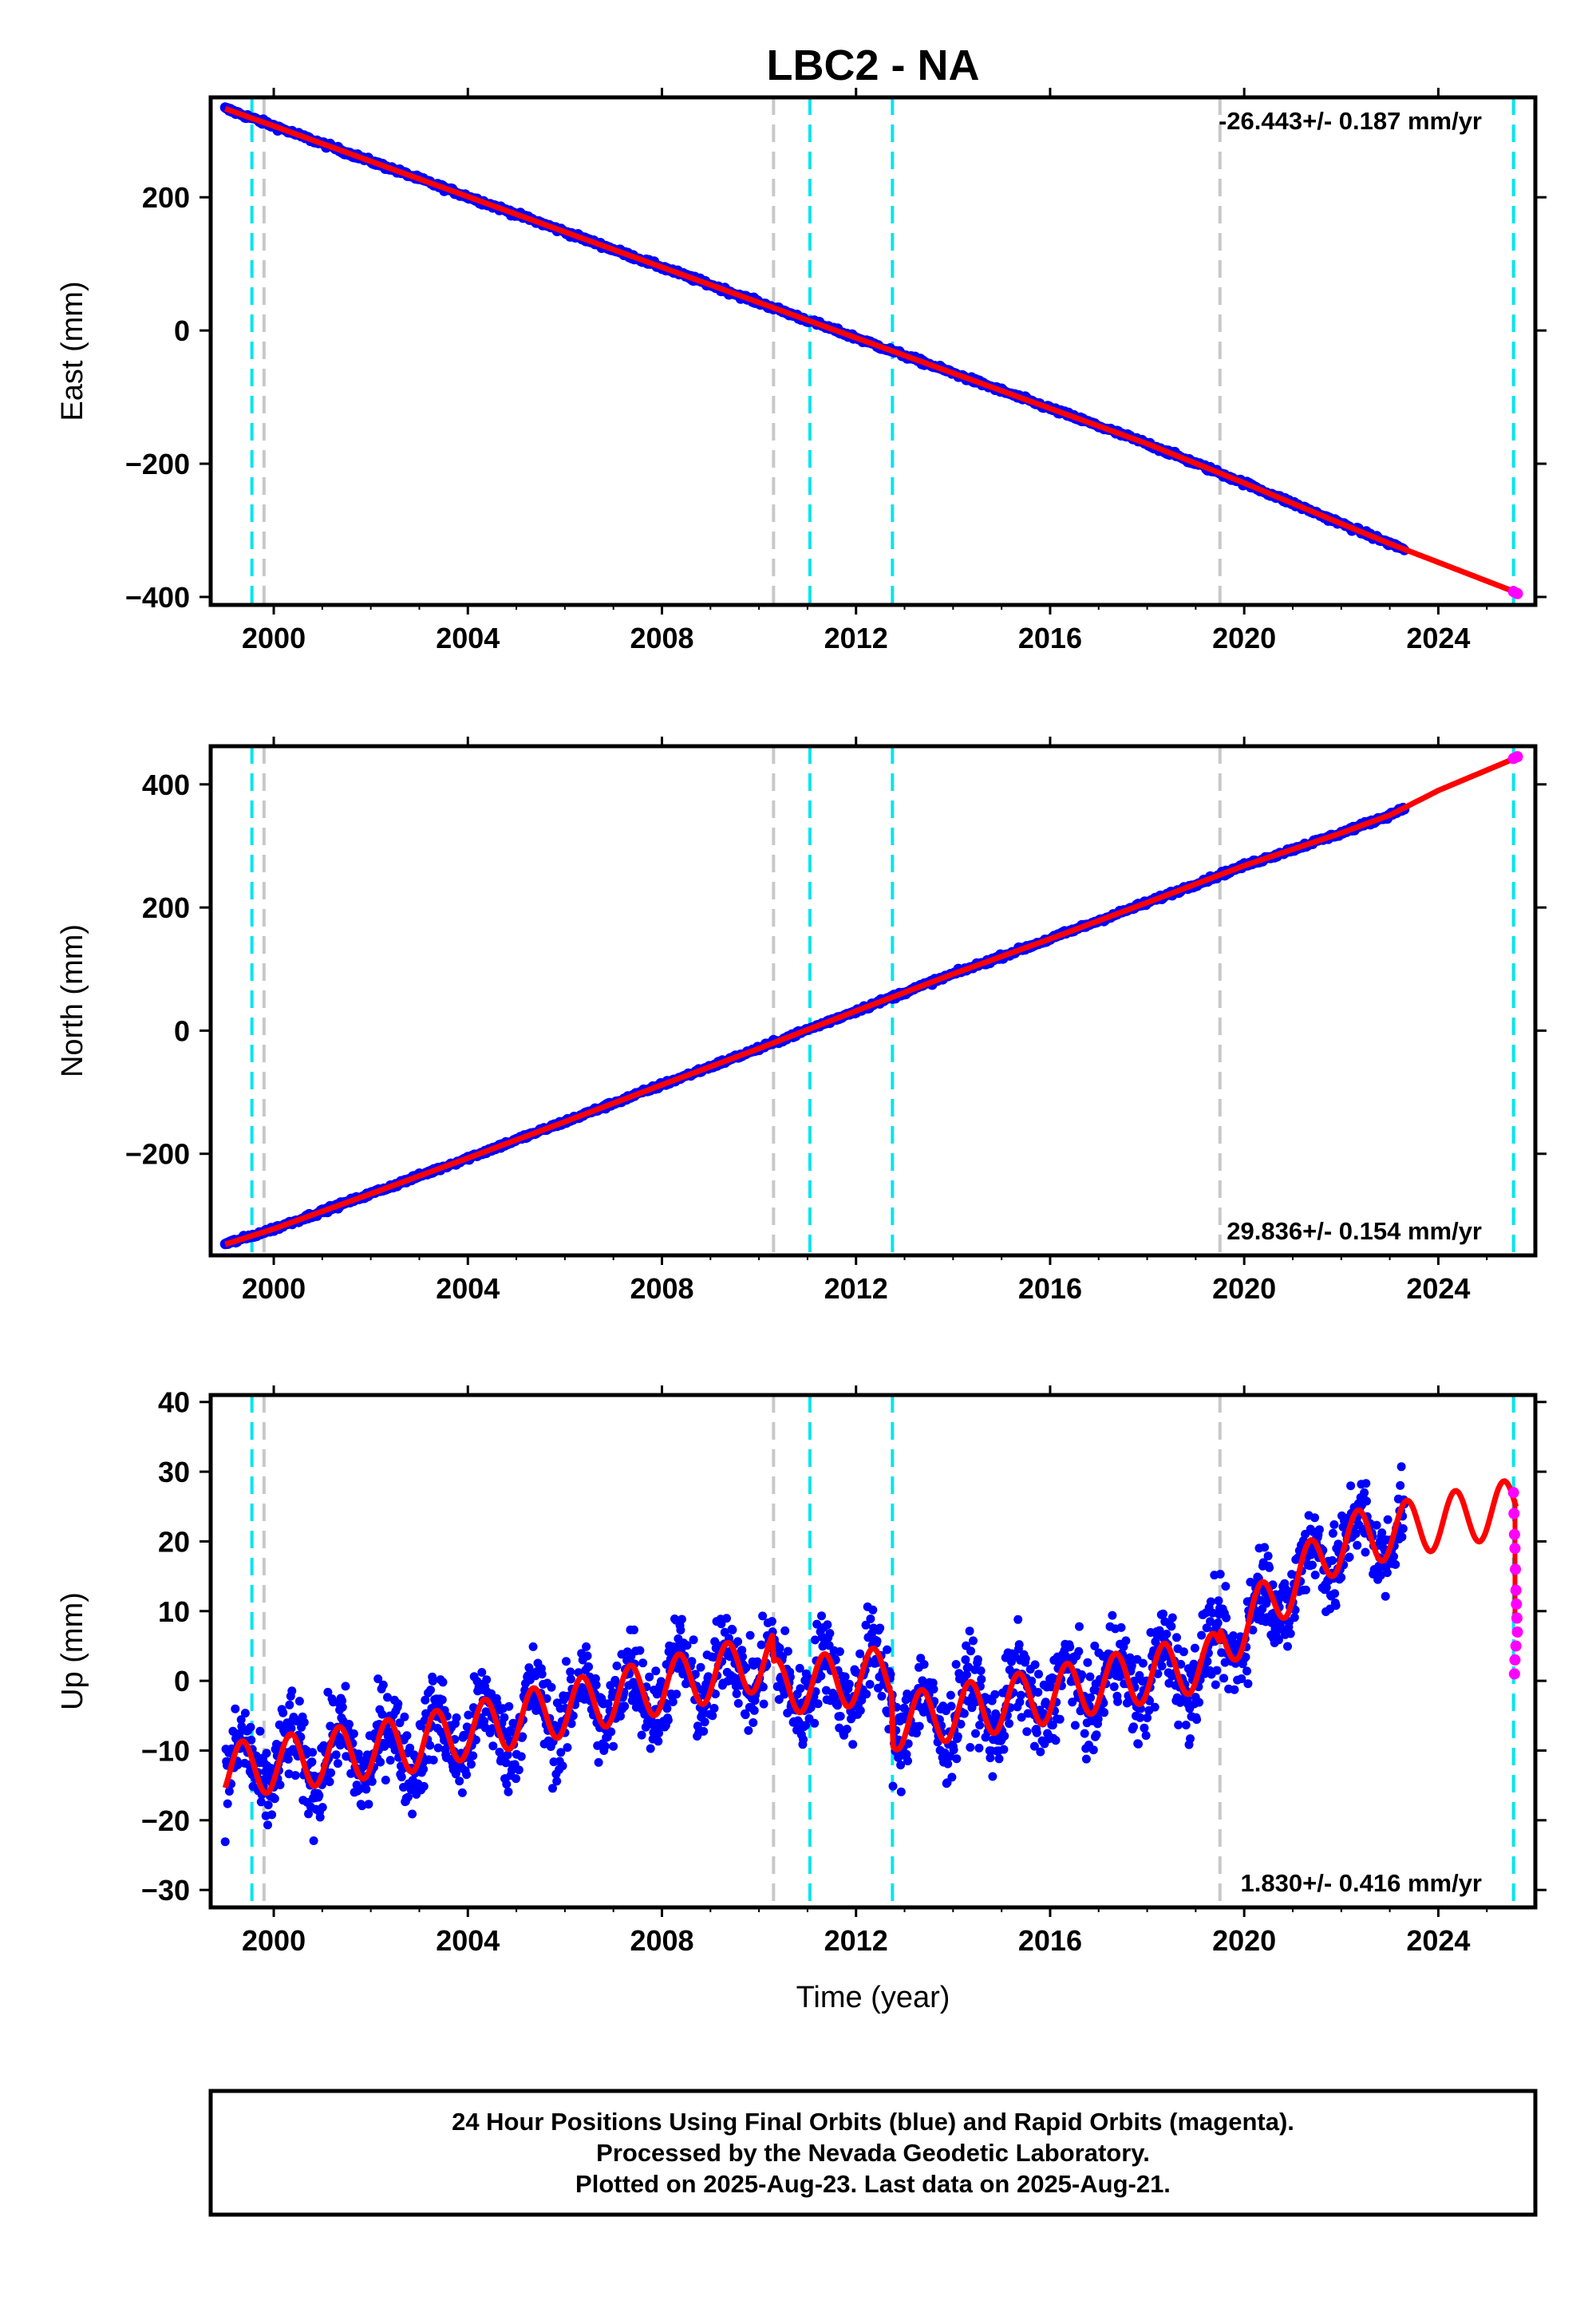 The height and width of the screenshot is (2316, 1596). I want to click on x-tick-label: 2004, so click(468, 1940).